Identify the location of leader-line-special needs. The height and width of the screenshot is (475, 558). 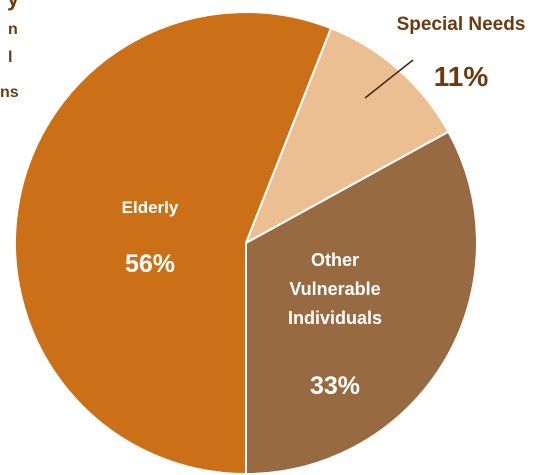
(389, 79).